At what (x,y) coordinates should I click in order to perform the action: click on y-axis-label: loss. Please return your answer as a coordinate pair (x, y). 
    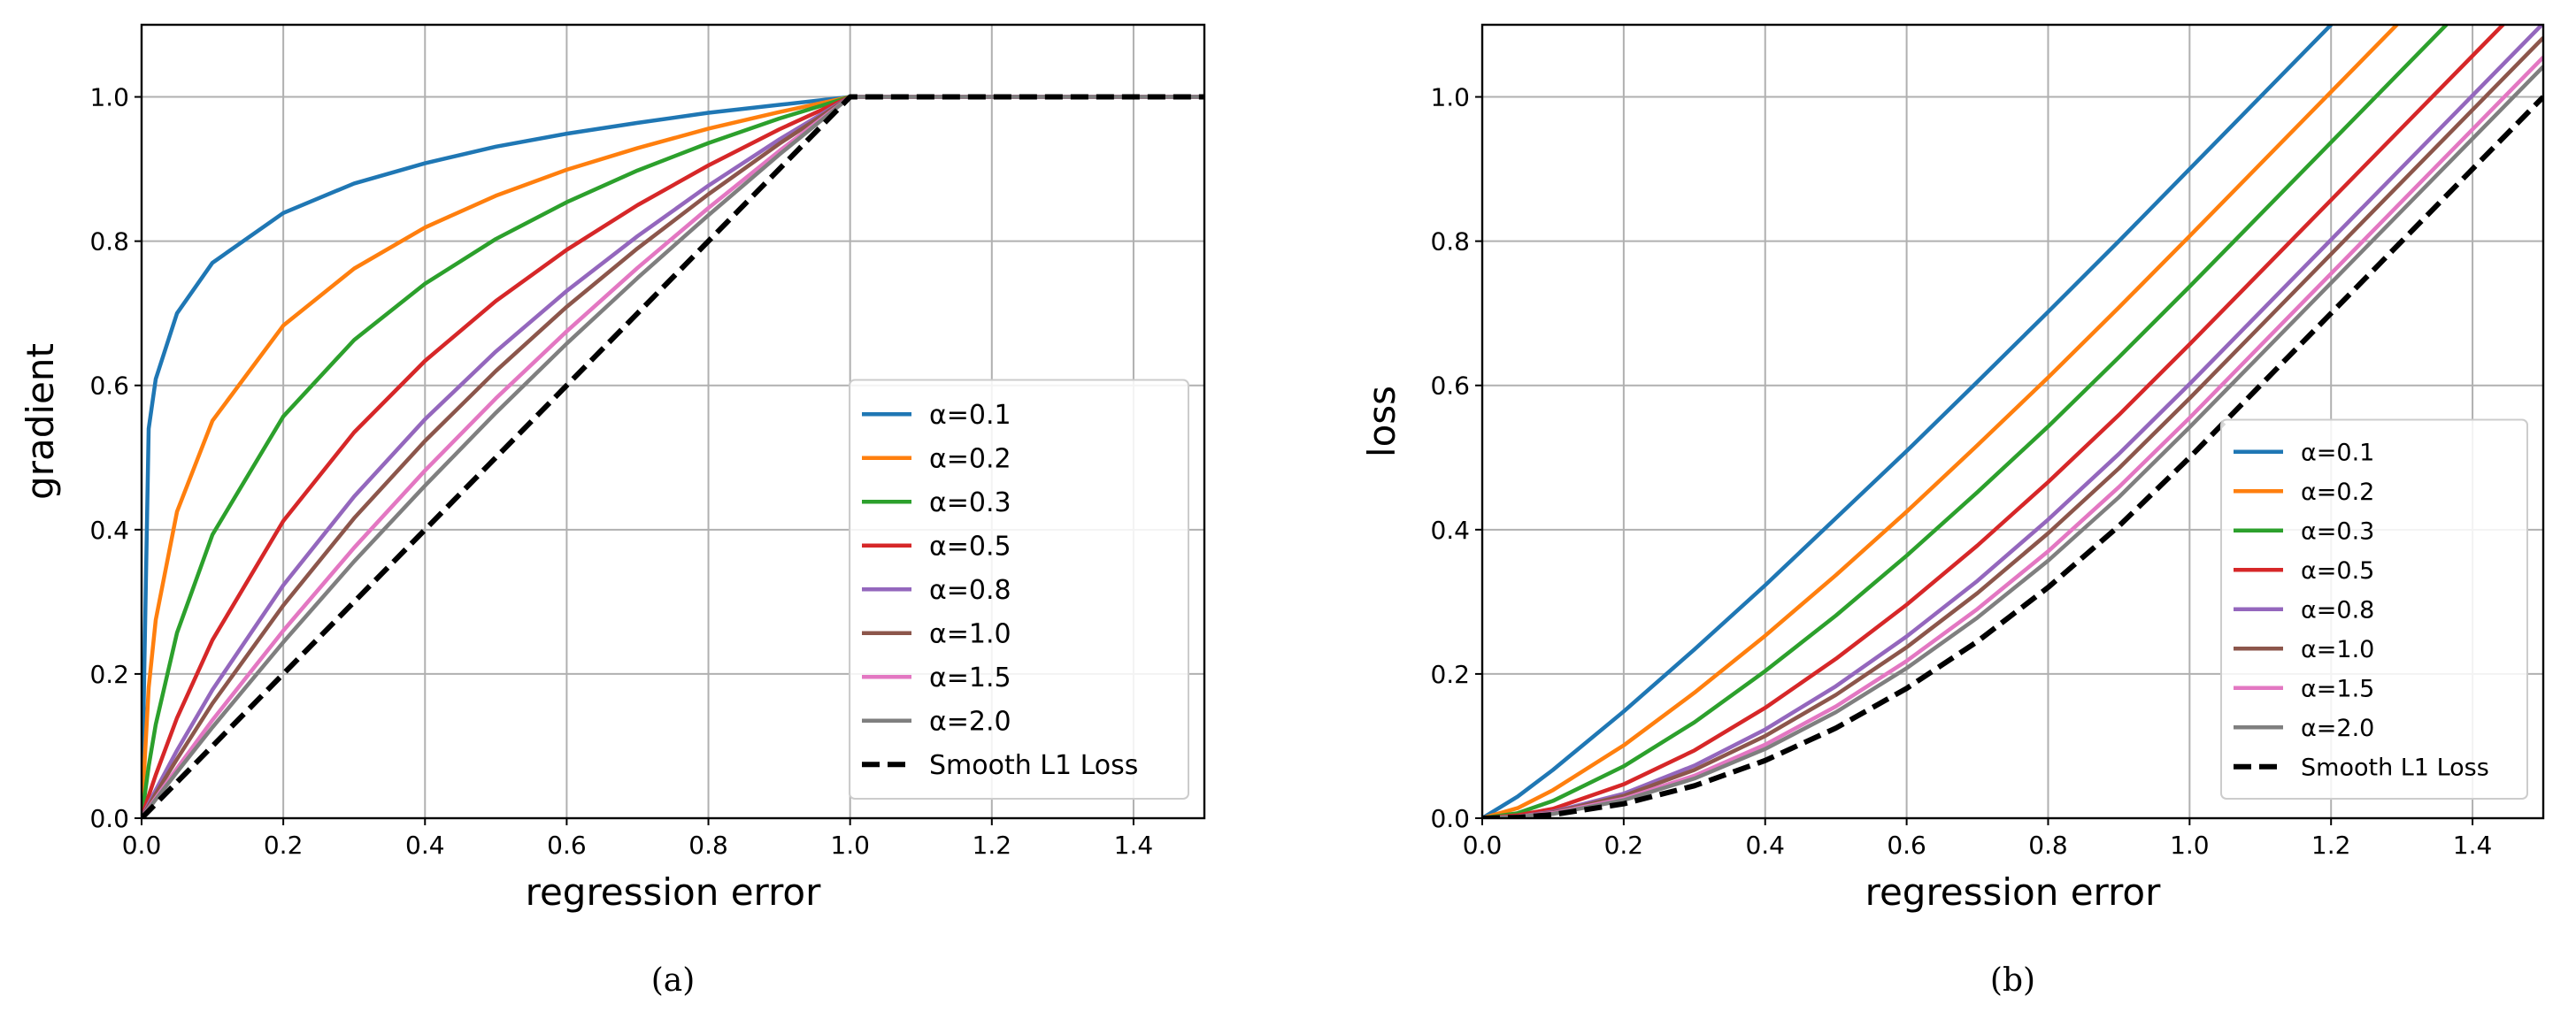
    Looking at the image, I should click on (1381, 422).